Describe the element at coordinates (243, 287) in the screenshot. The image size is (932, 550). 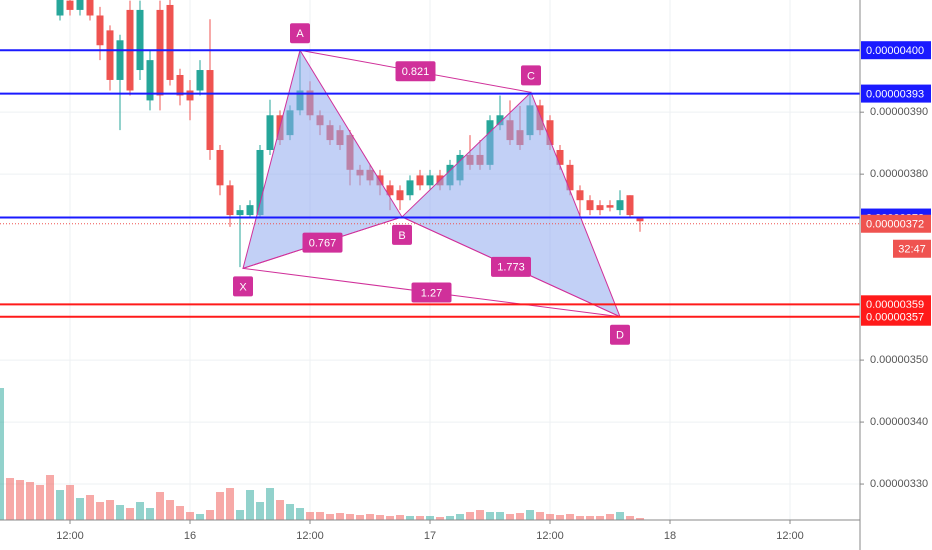
I see `point-label: X` at that location.